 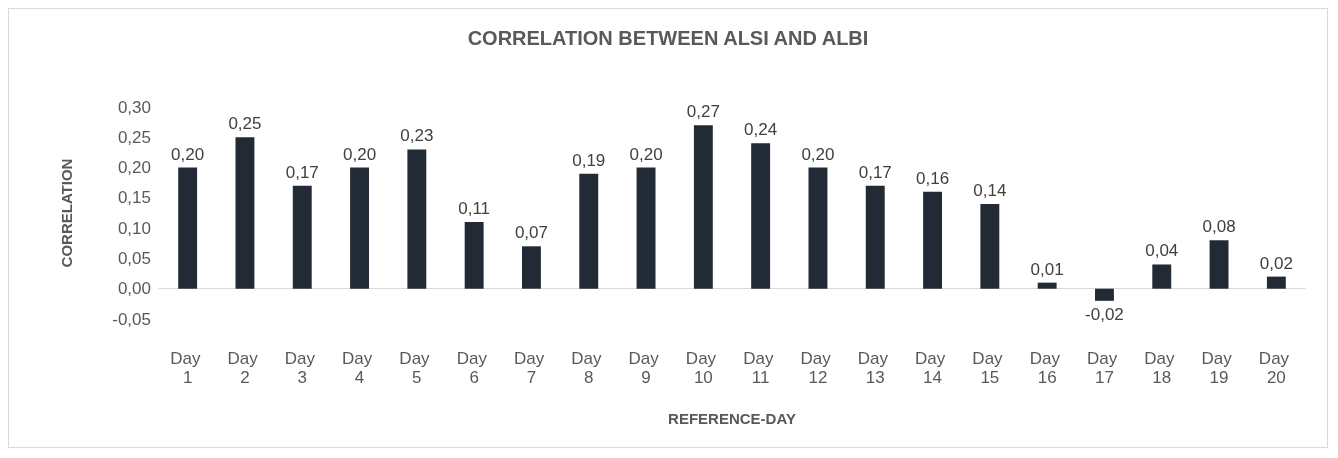 What do you see at coordinates (990, 190) in the screenshot?
I see `data-label: 0,14` at bounding box center [990, 190].